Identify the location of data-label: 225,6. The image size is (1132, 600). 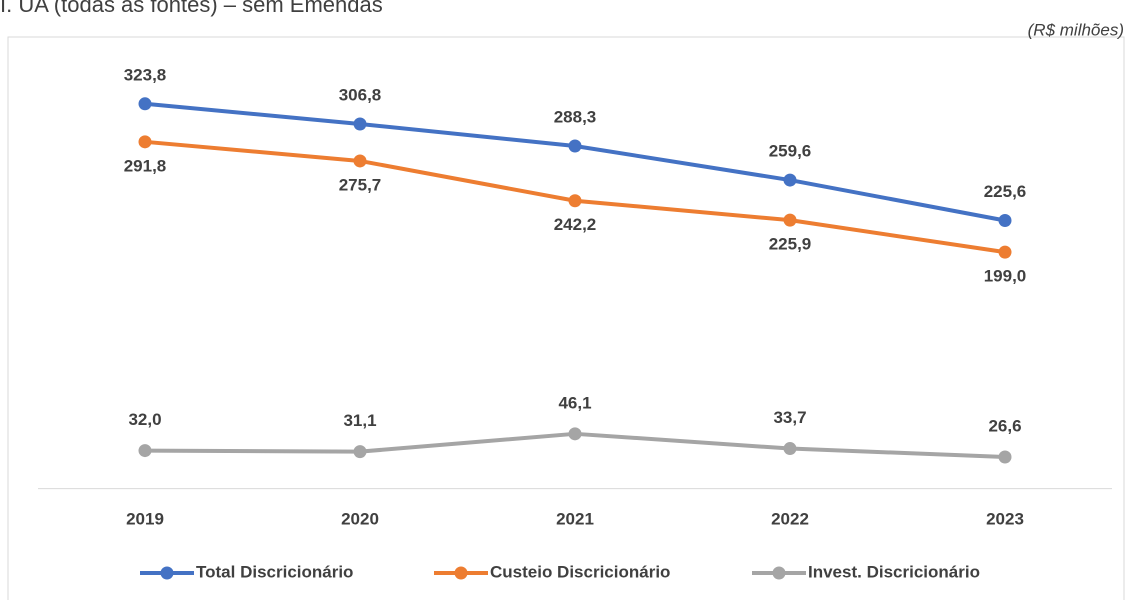
(1005, 191).